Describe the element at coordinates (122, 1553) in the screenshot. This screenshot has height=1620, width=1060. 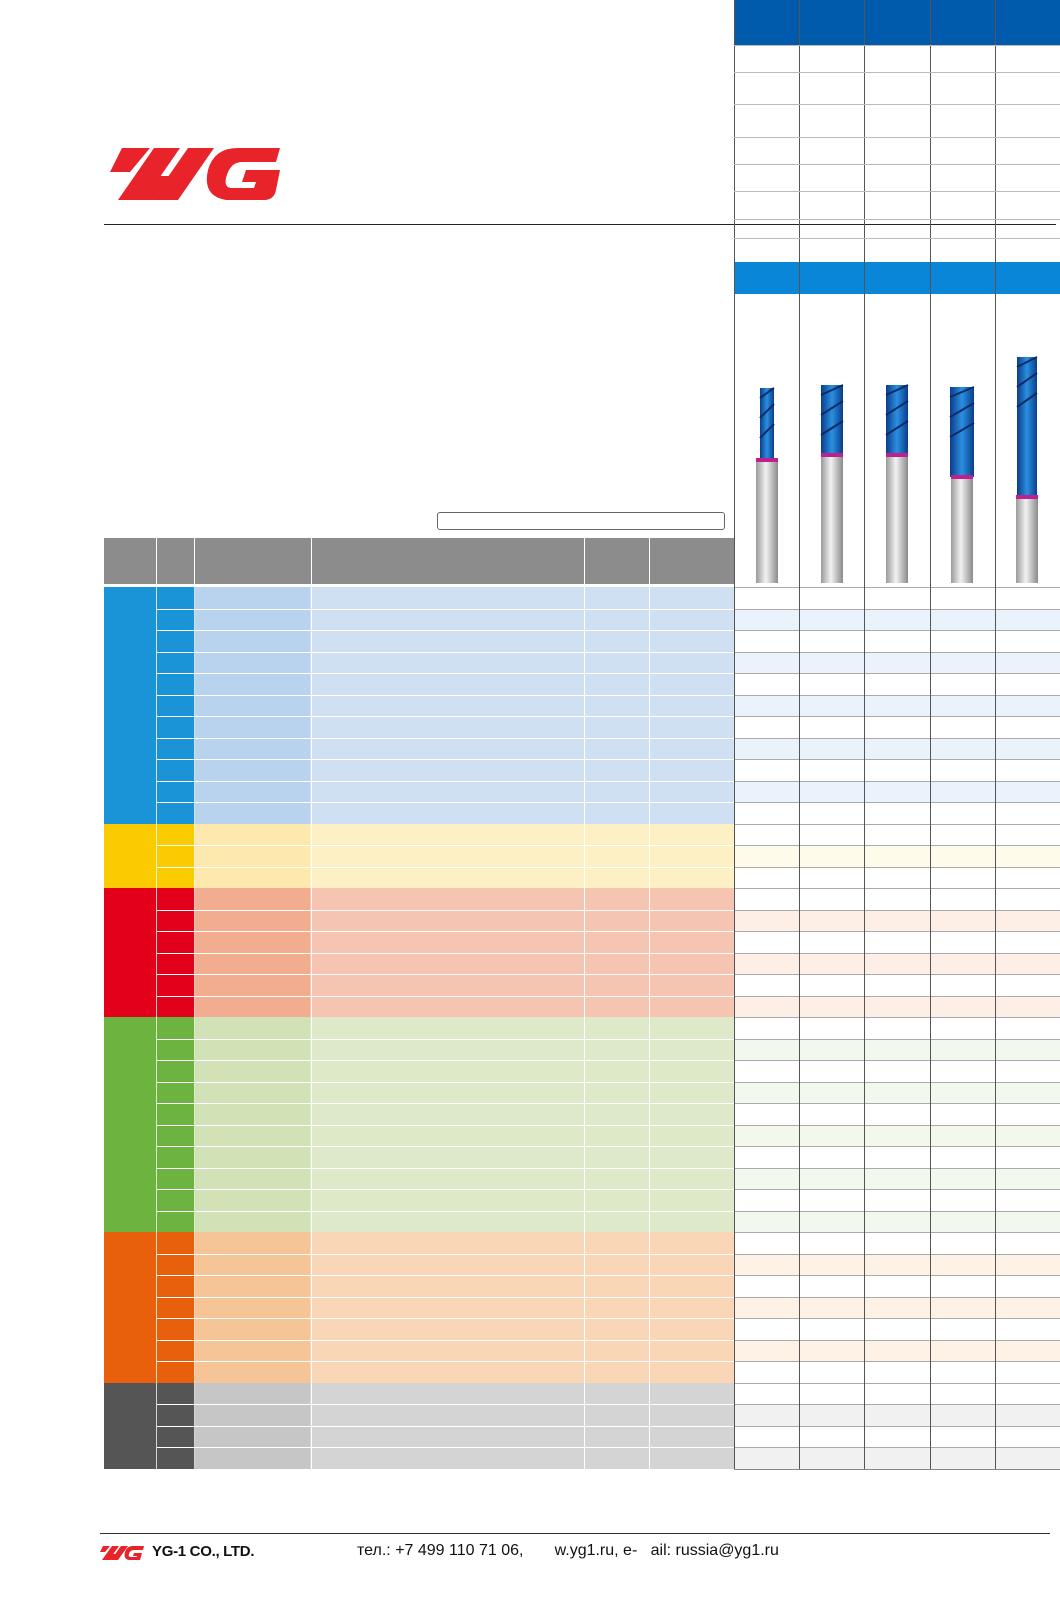
I see `footer-logo` at that location.